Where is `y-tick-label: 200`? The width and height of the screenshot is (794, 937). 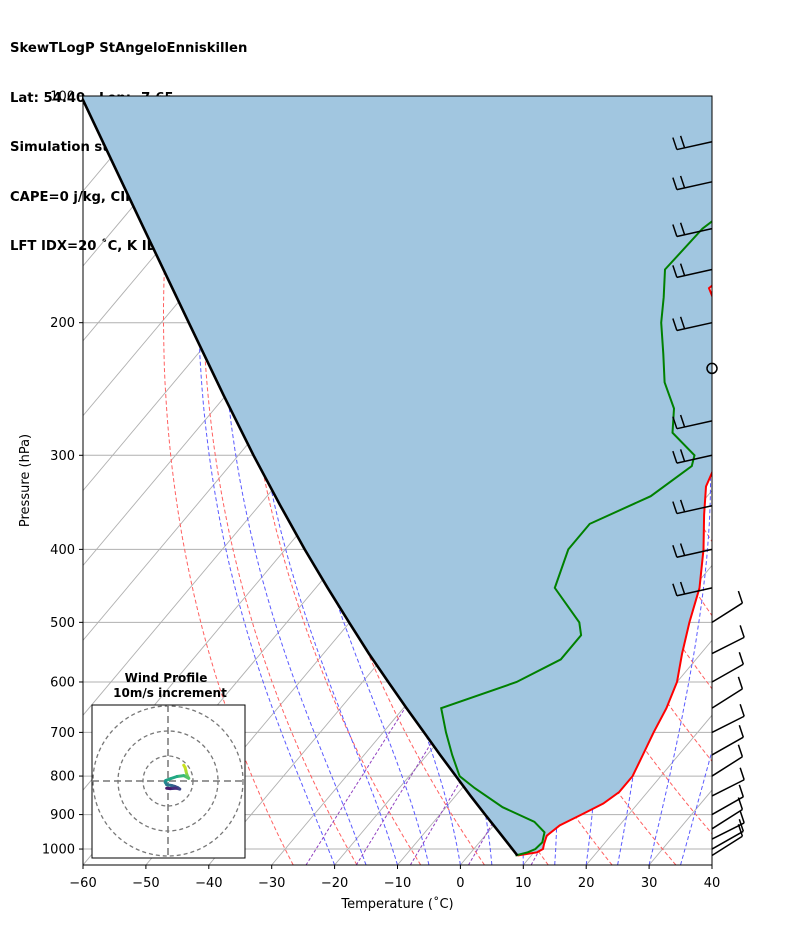
y-tick-label: 200 is located at coordinates (62, 323).